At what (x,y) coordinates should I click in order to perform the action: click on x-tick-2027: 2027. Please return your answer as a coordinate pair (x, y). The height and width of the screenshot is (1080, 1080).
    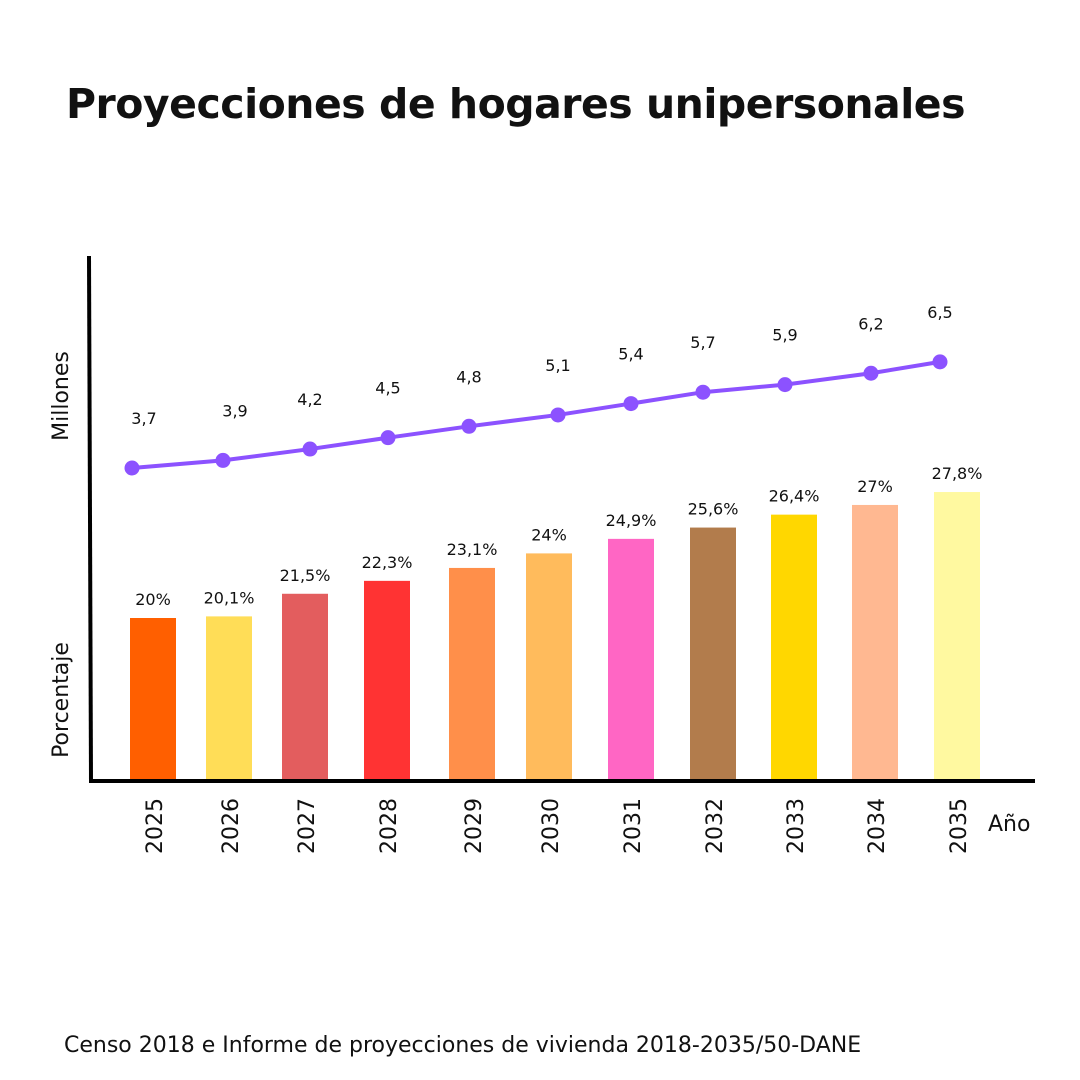
    Looking at the image, I should click on (307, 826).